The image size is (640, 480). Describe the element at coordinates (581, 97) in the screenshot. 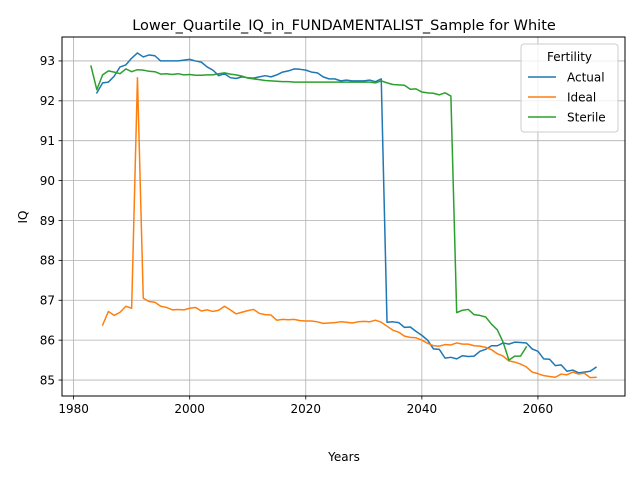

I see `legend-label-ideal: Ideal` at that location.